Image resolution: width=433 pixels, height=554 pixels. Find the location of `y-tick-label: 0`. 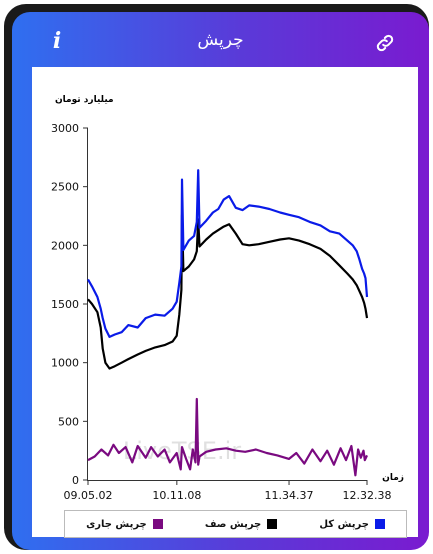

y-tick-label: 0 is located at coordinates (75, 480).